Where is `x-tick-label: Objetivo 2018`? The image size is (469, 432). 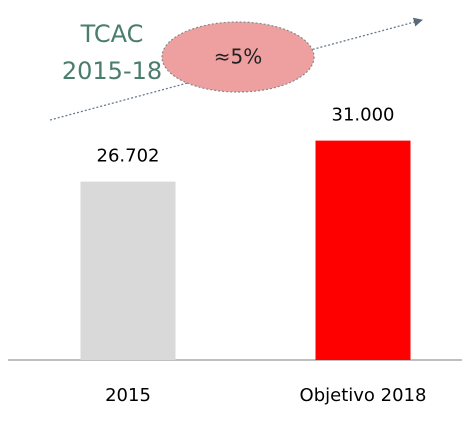
x-tick-label: Objetivo 2018 is located at coordinates (363, 395).